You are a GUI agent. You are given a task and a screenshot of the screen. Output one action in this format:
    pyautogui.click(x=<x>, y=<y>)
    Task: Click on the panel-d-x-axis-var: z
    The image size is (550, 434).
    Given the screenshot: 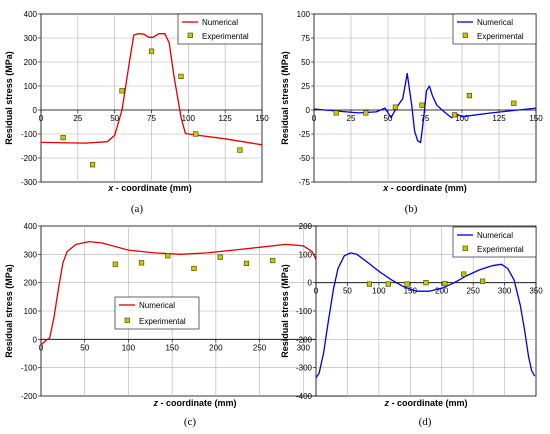 What is the action you would take?
    pyautogui.click(x=386, y=403)
    